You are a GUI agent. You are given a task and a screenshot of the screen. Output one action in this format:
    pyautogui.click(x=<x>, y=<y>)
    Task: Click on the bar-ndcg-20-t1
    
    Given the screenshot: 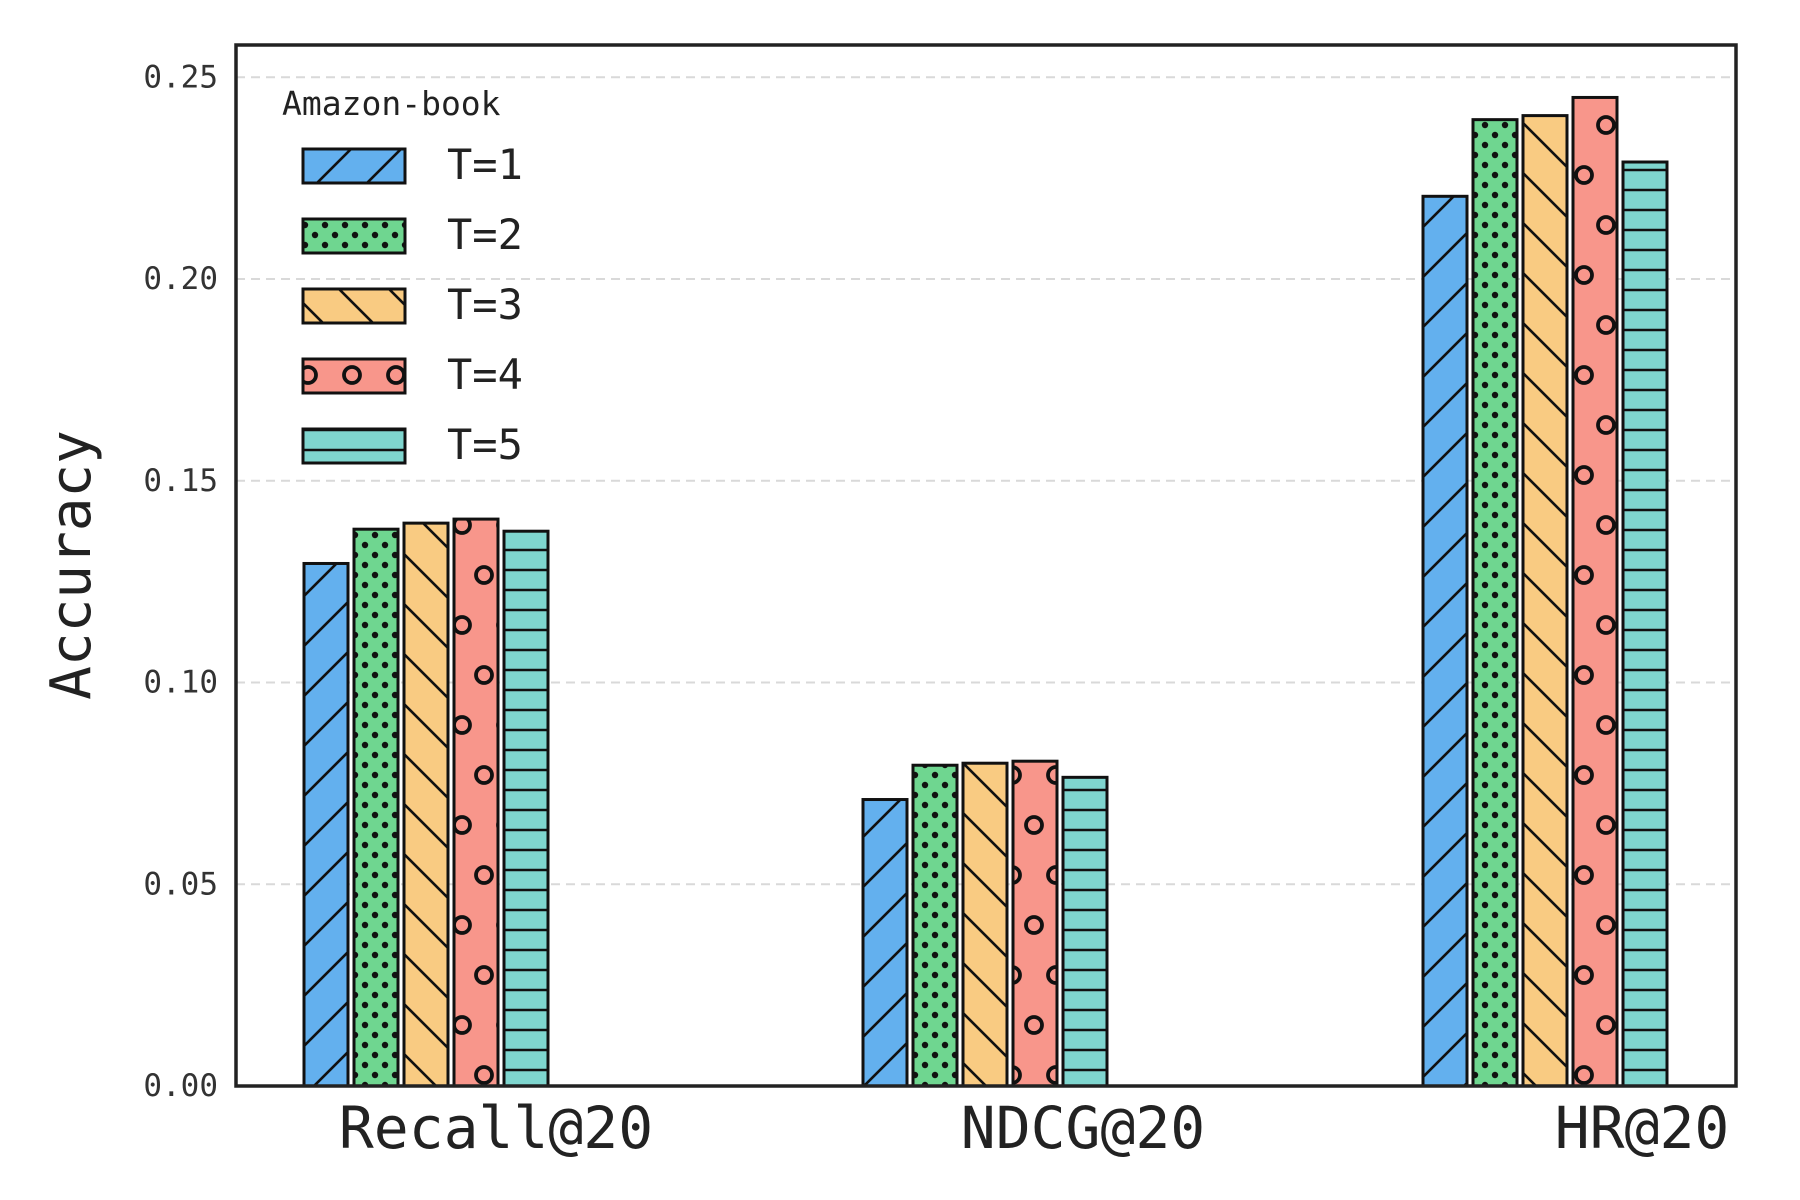 What is the action you would take?
    pyautogui.click(x=885, y=943)
    